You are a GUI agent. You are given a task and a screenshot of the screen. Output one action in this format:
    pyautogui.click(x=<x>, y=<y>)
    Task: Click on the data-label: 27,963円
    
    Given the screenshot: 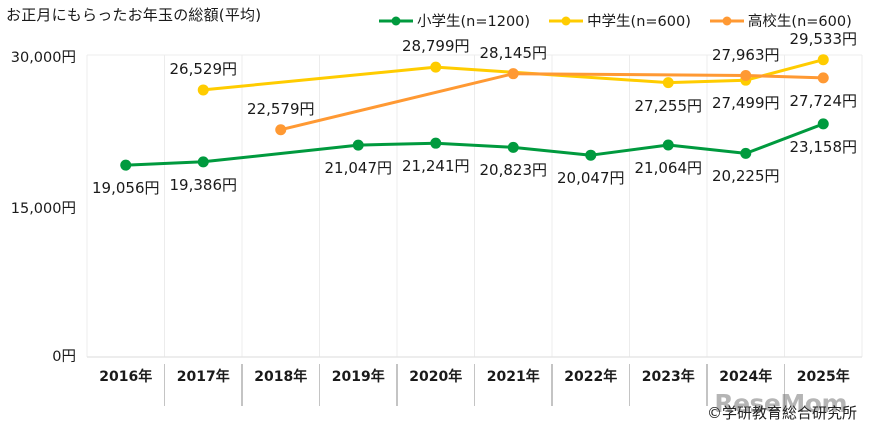 What is the action you would take?
    pyautogui.click(x=746, y=54)
    